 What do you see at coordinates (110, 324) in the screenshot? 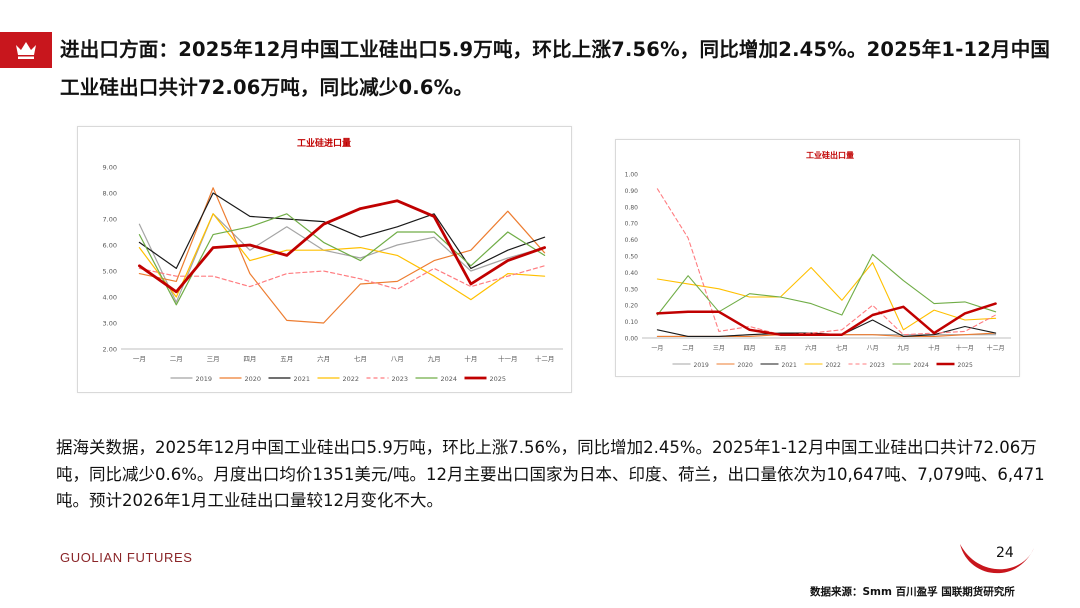
I see `y-tick-label: 3.00` at bounding box center [110, 324].